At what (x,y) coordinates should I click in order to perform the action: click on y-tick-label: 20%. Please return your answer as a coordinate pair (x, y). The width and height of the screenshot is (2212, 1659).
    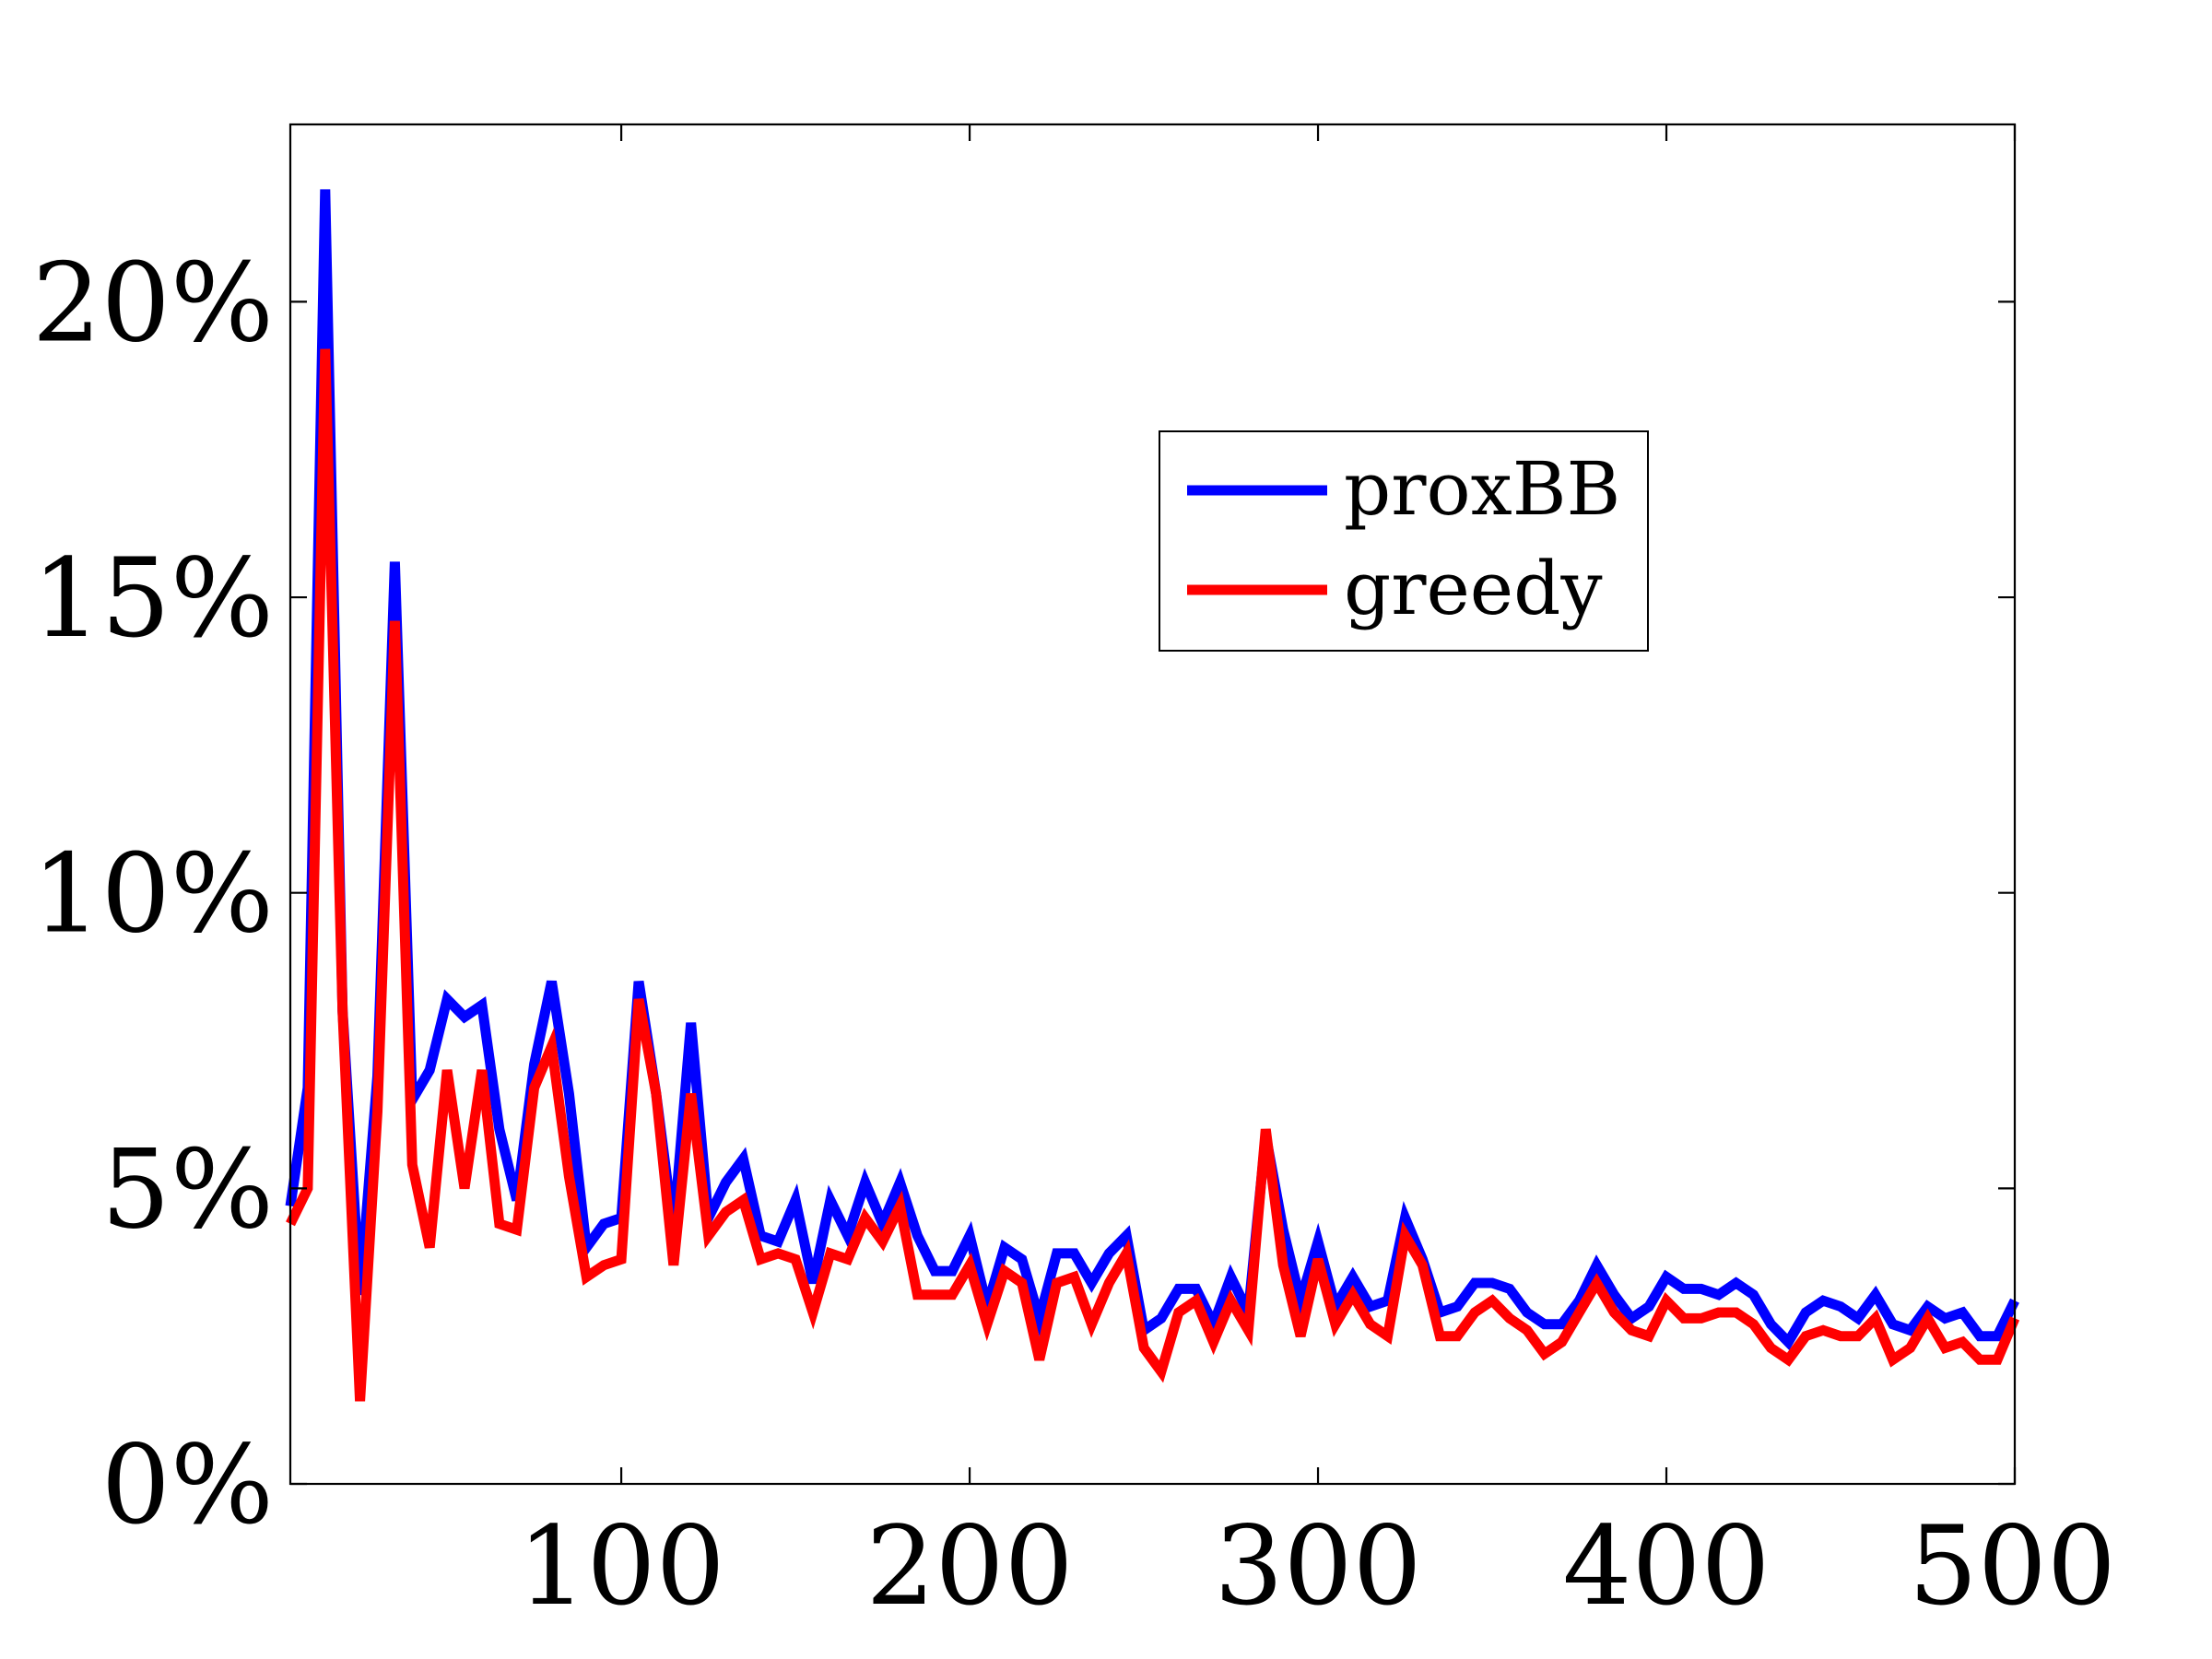
    Looking at the image, I should click on (153, 302).